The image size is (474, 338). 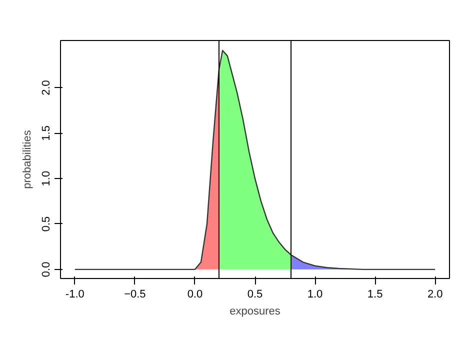 What do you see at coordinates (255, 294) in the screenshot?
I see `x-tick-label: 0.5` at bounding box center [255, 294].